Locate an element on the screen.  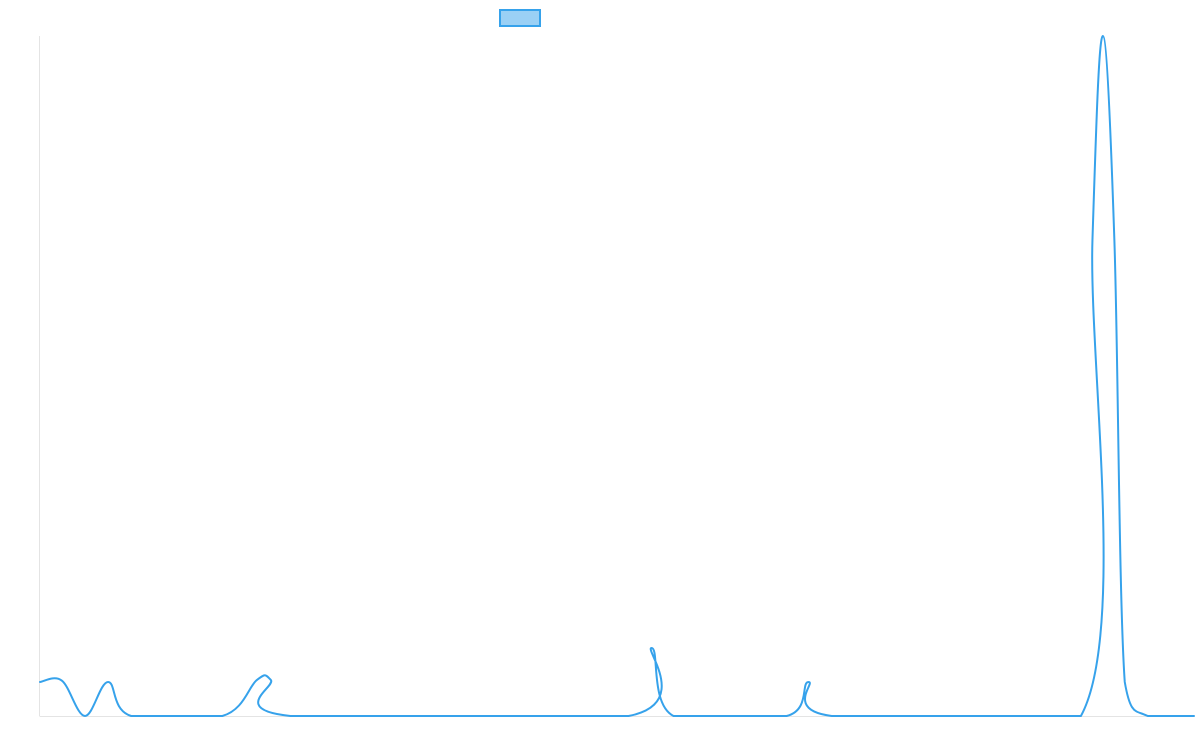
legend is located at coordinates (520, 18).